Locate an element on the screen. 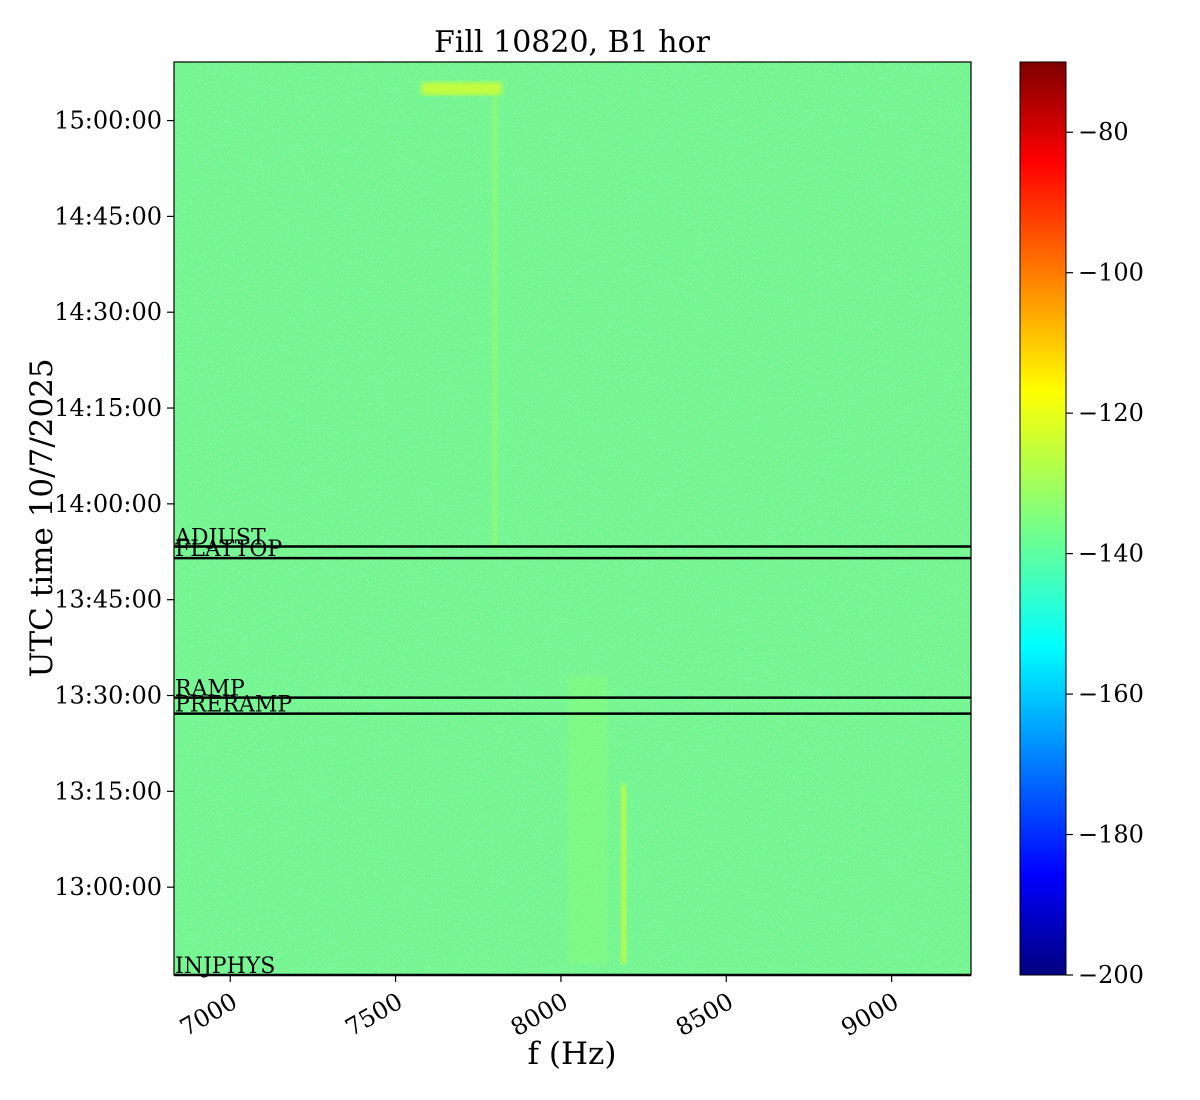  y-tick-label: 14:45:00 is located at coordinates (108, 216).